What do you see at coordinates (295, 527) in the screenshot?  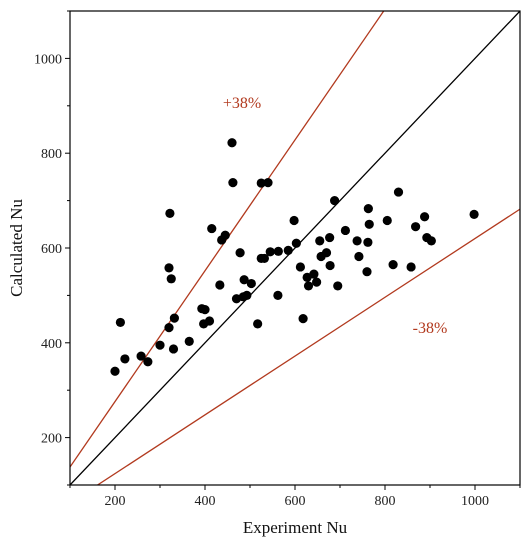 I see `x-axis-title: Experiment Nu` at bounding box center [295, 527].